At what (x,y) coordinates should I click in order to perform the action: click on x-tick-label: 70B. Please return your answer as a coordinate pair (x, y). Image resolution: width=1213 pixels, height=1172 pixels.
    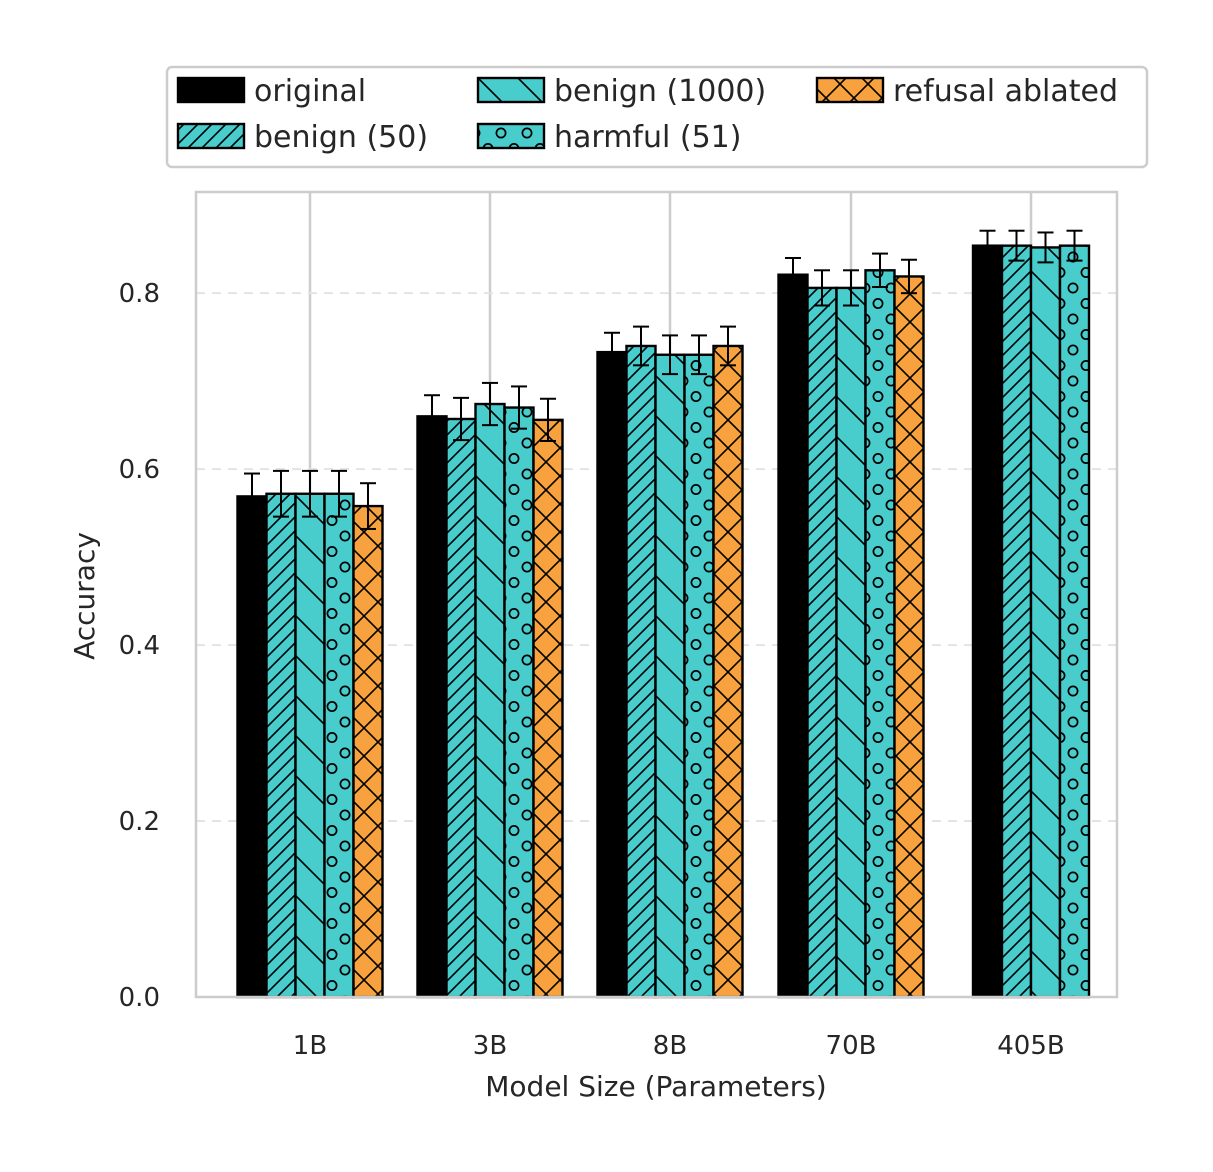
    Looking at the image, I should click on (851, 1046).